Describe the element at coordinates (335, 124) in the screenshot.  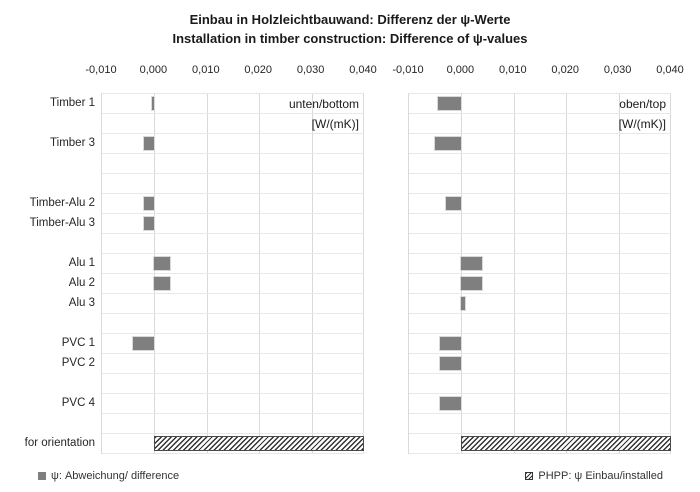
I see `panel-unit-bottom: [W/(mK)]` at that location.